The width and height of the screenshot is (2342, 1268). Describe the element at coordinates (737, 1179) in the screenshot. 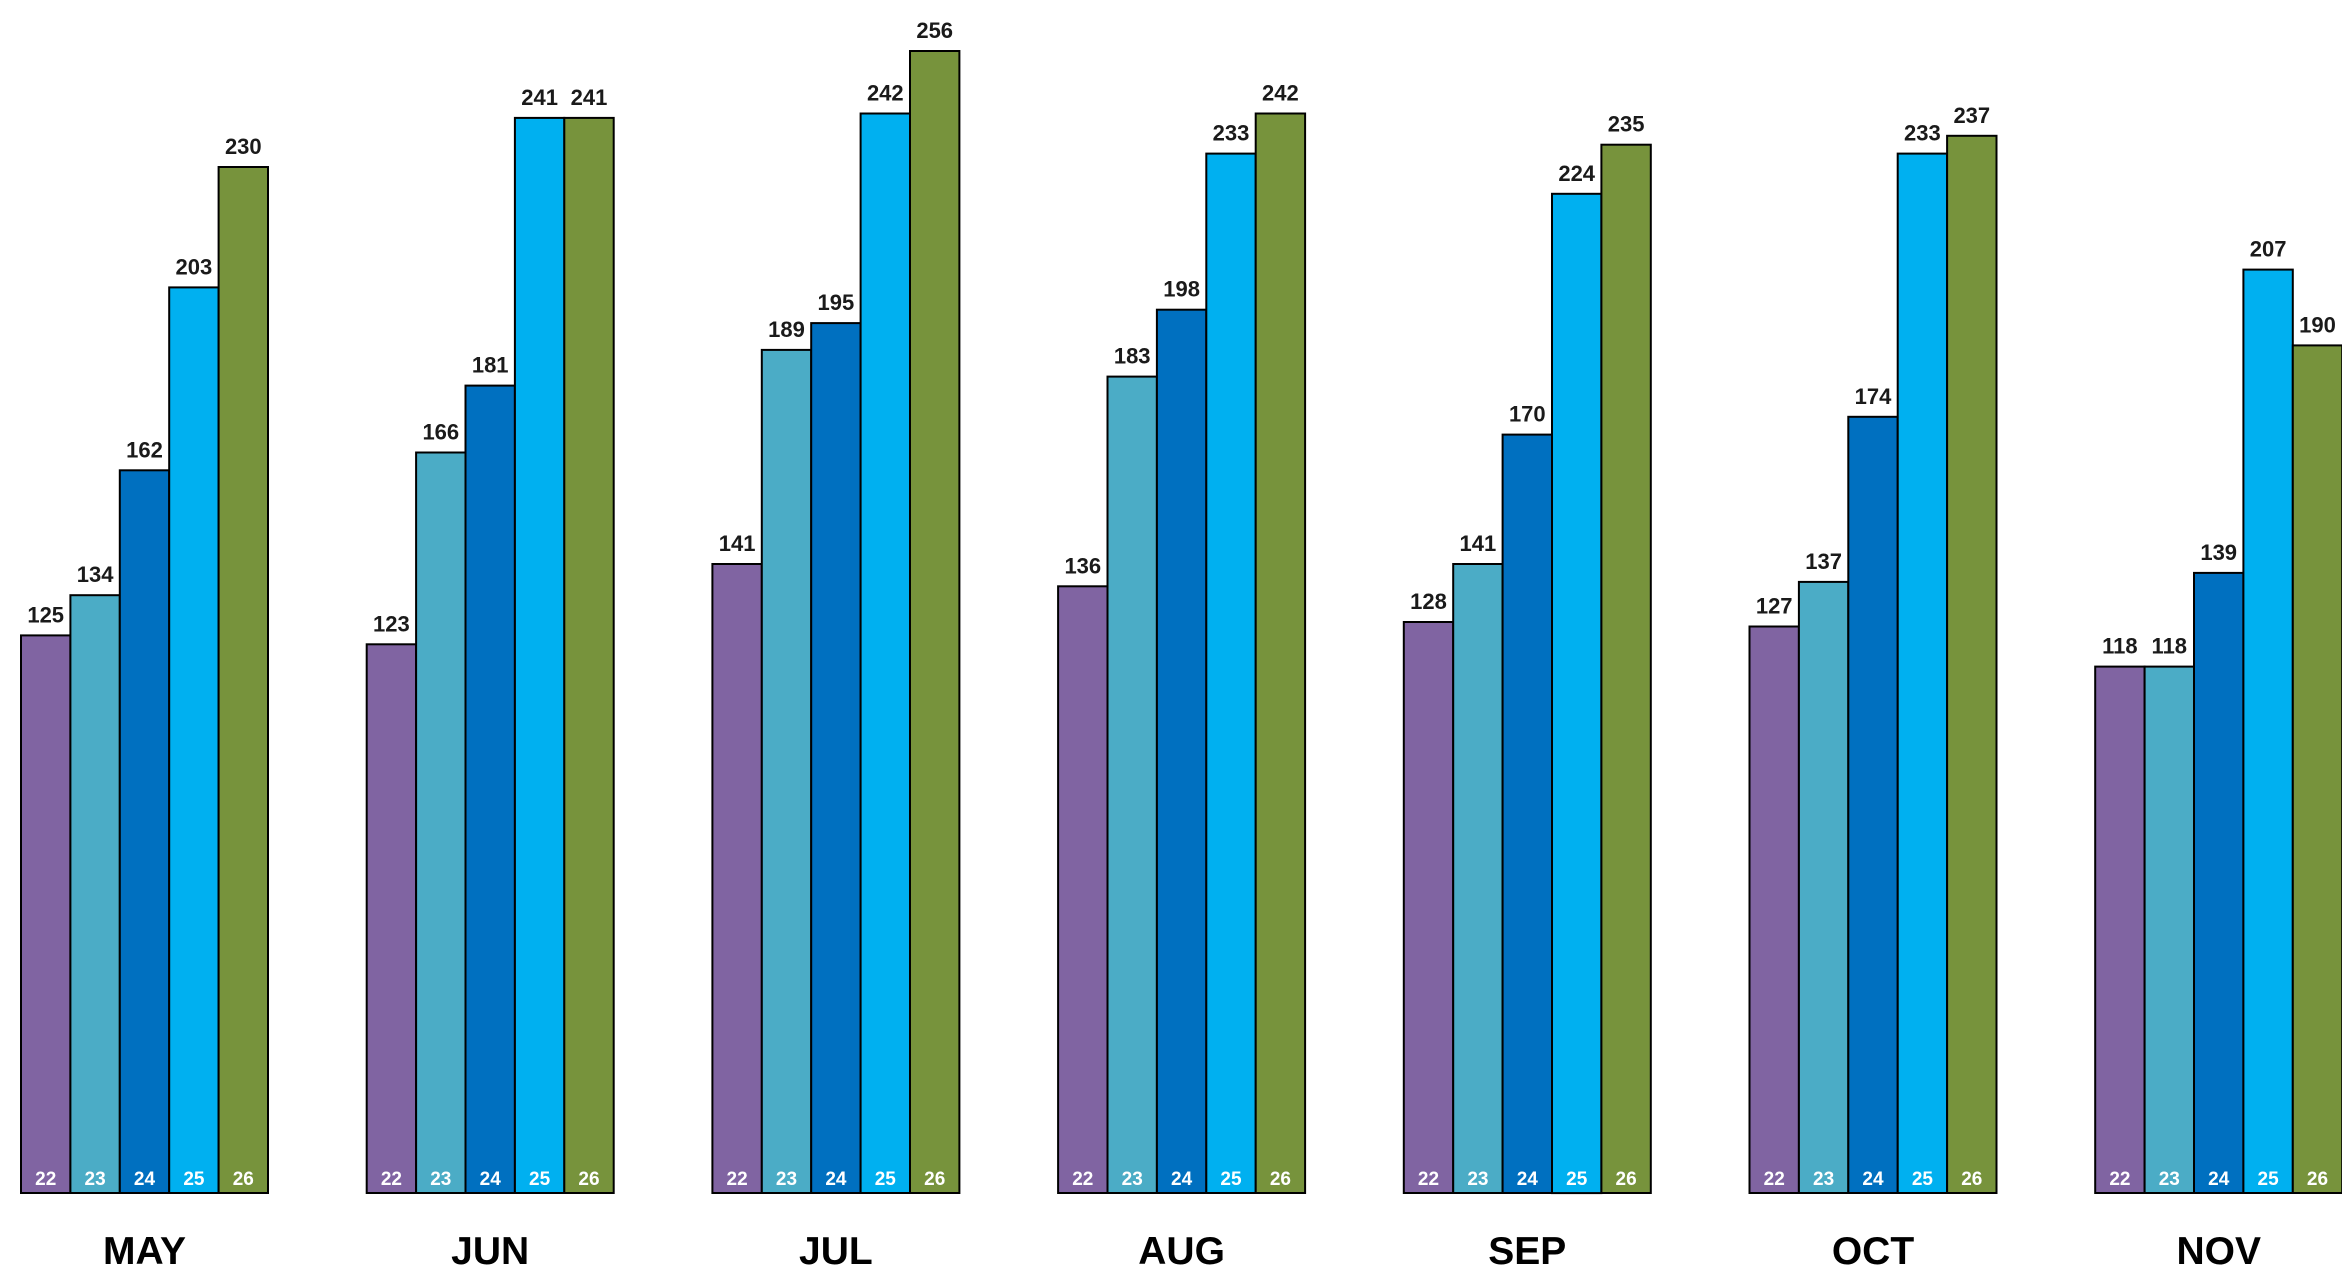

I see `series-label-jul-22: 22` at that location.